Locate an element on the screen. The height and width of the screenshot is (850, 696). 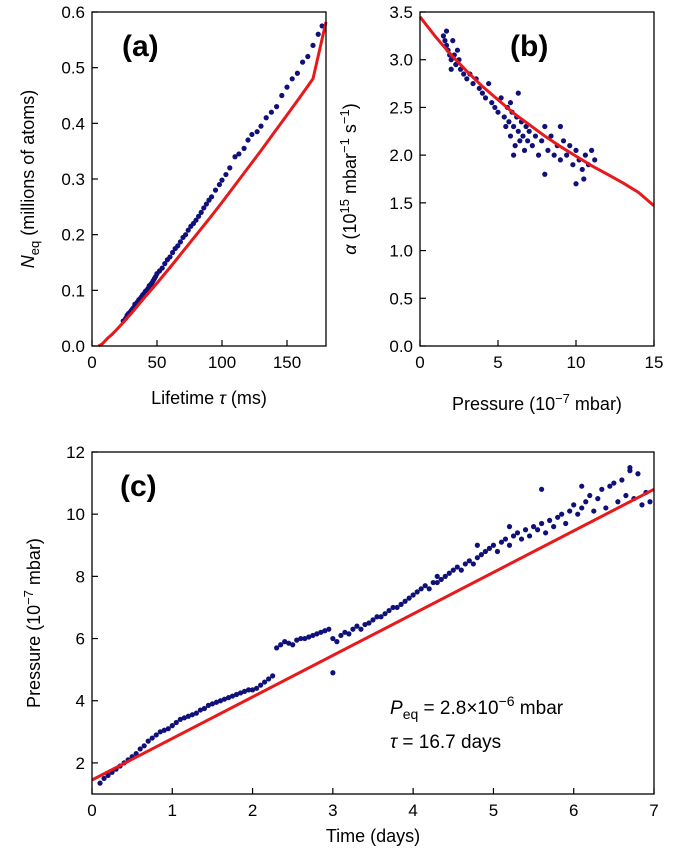
x-tick-label: 1 is located at coordinates (172, 810).